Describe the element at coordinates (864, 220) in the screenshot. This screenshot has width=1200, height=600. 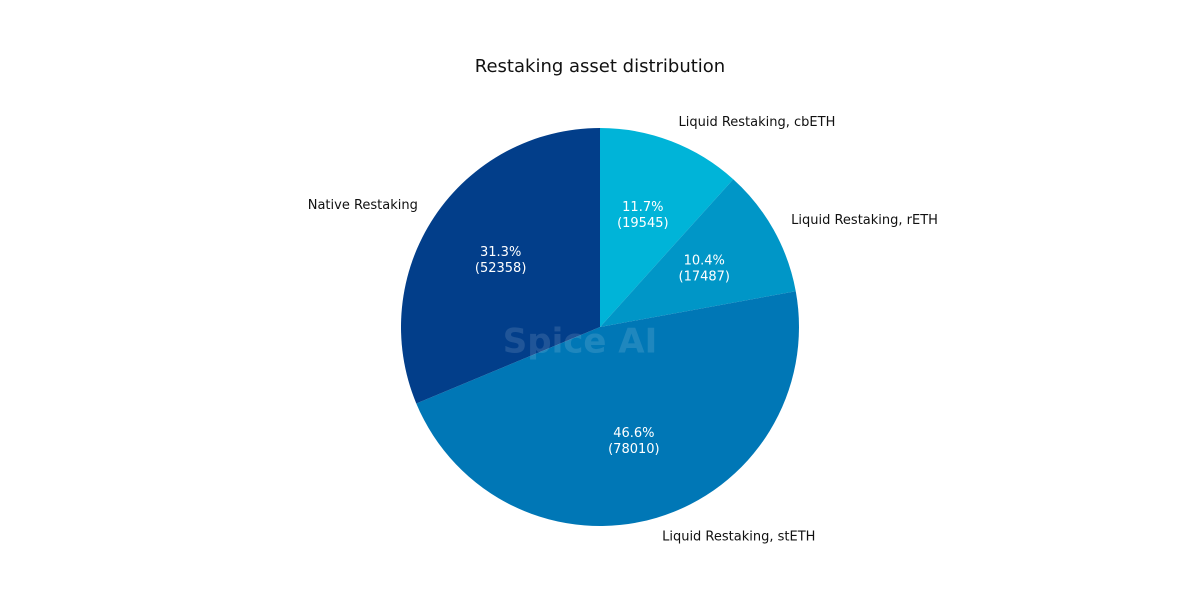
I see `category-label: Liquid Restaking, rETH` at that location.